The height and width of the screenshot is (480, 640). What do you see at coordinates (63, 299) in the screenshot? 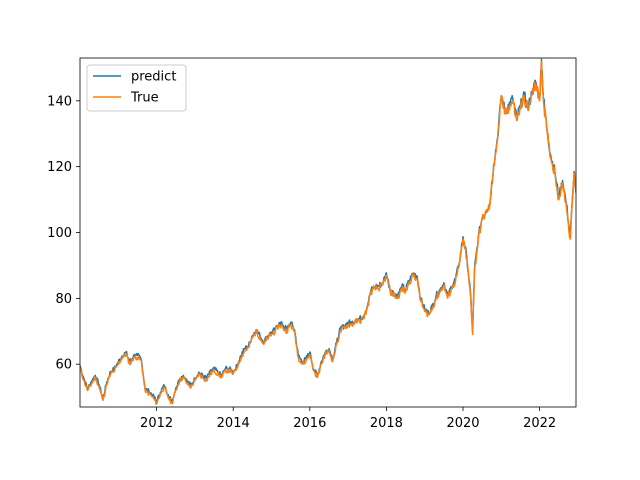
I see `y-tick-label: 80` at bounding box center [63, 299].